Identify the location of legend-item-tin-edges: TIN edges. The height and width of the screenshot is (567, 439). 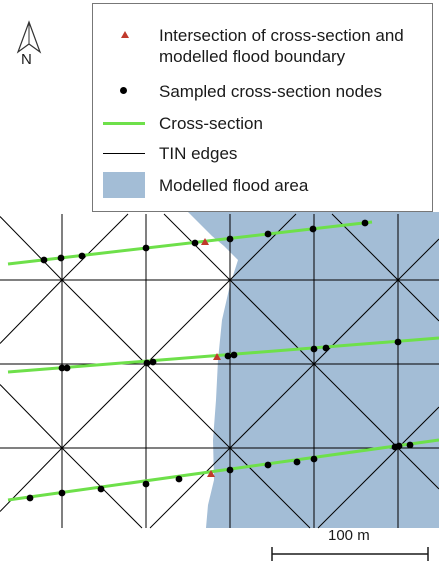
(262, 153).